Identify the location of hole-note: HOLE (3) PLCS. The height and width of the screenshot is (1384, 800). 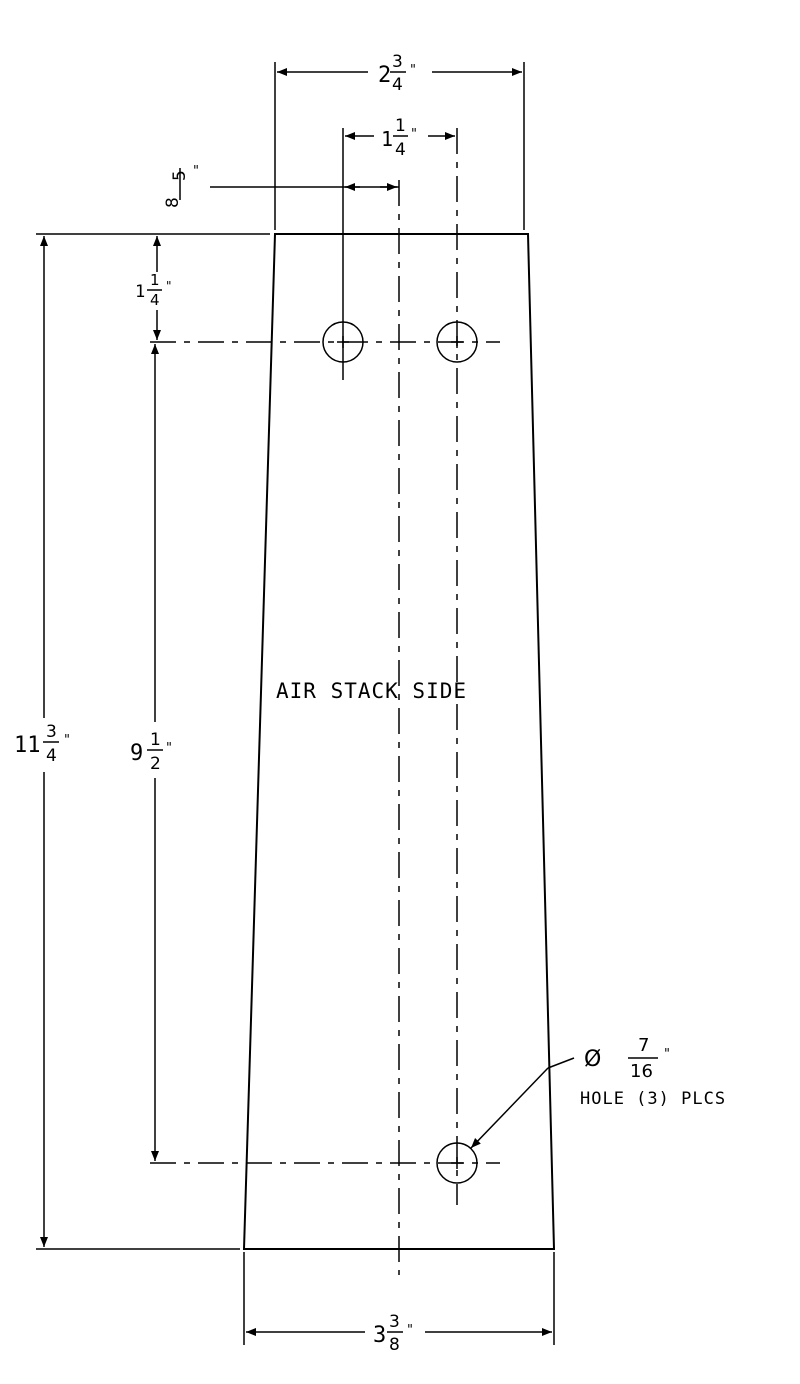
(653, 1099).